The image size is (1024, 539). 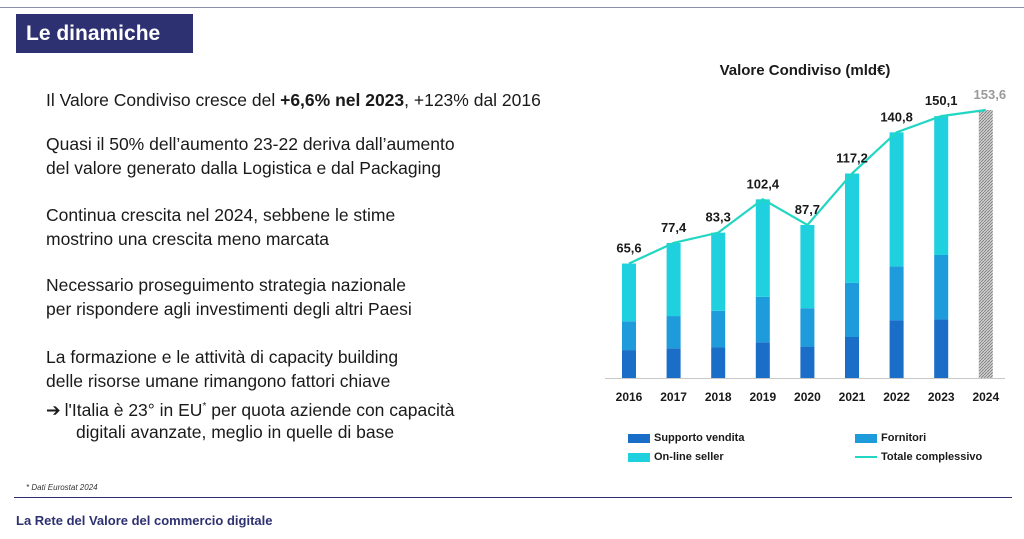 What do you see at coordinates (904, 438) in the screenshot?
I see `legend-label-fornitori: Fornitori` at bounding box center [904, 438].